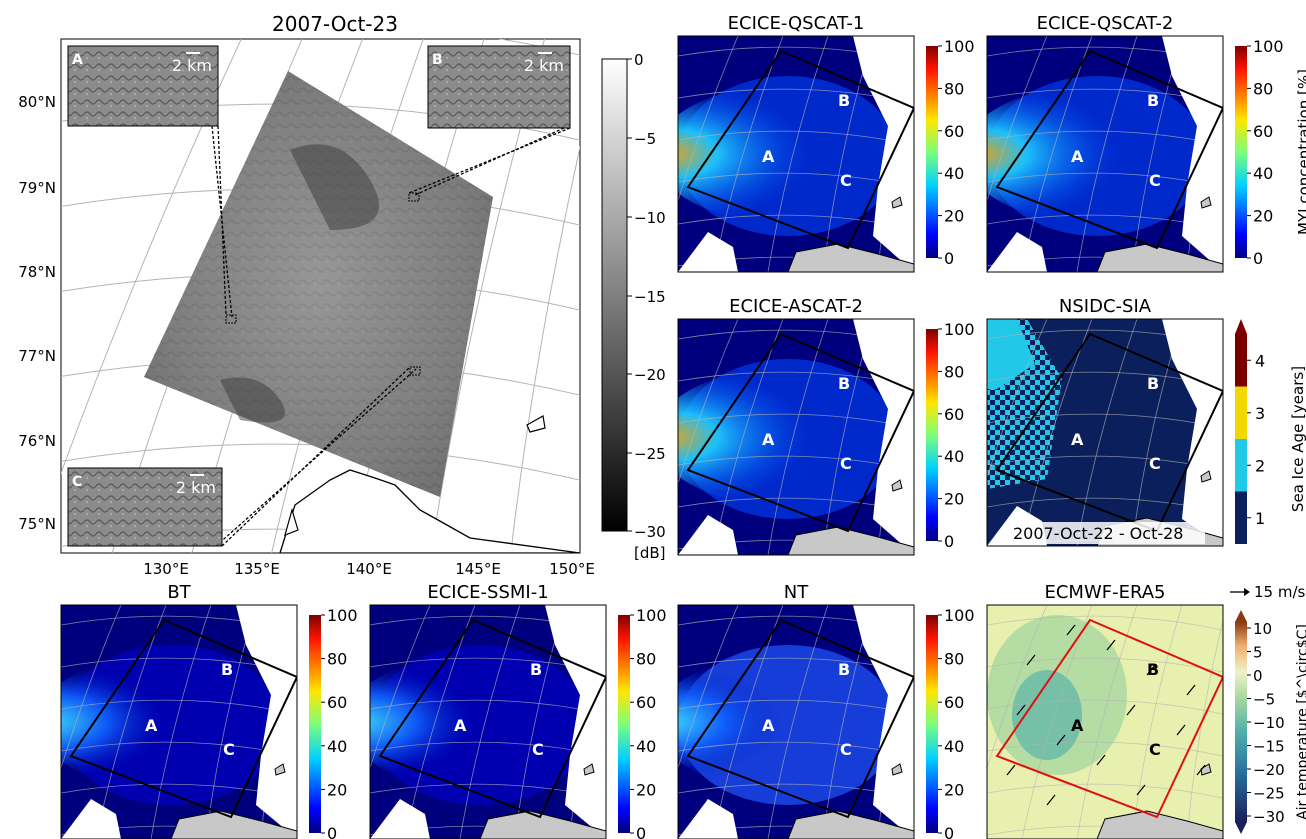 The width and height of the screenshot is (1306, 839). What do you see at coordinates (1264, 700) in the screenshot?
I see `colorbar-tick-label: −5` at bounding box center [1264, 700].